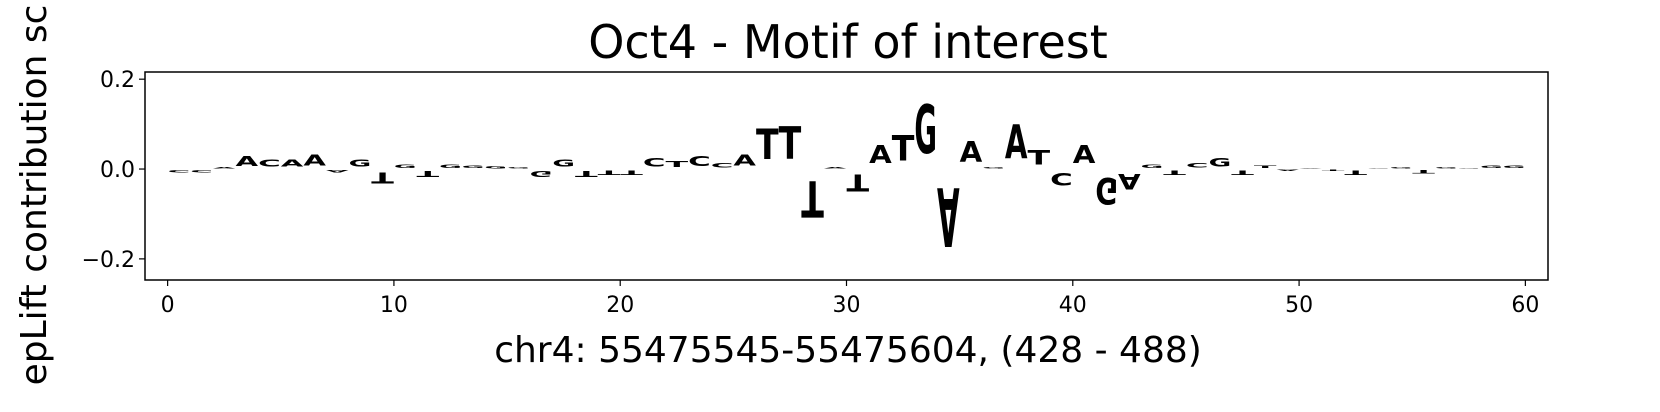 The width and height of the screenshot is (1660, 412). Describe the element at coordinates (168, 305) in the screenshot. I see `x-tick-label: 0` at that location.